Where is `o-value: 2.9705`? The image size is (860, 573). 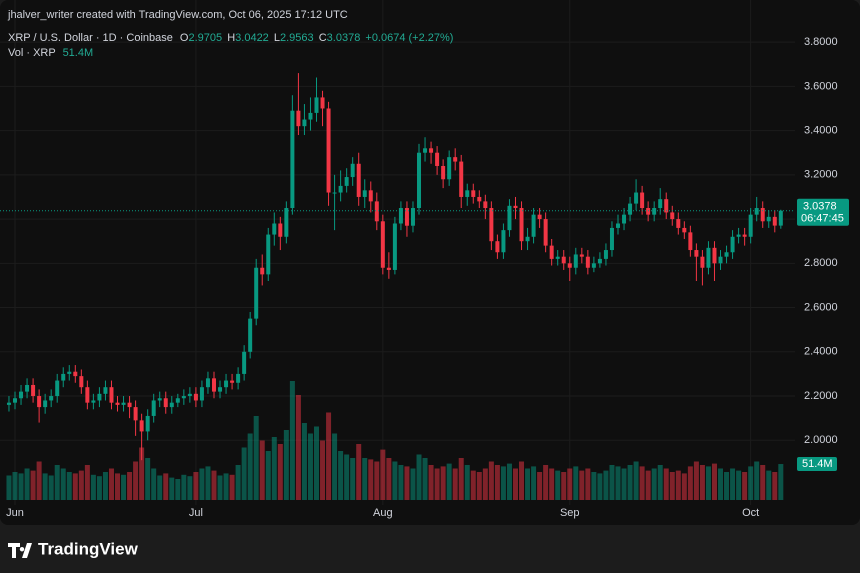 o-value: 2.9705 is located at coordinates (205, 38).